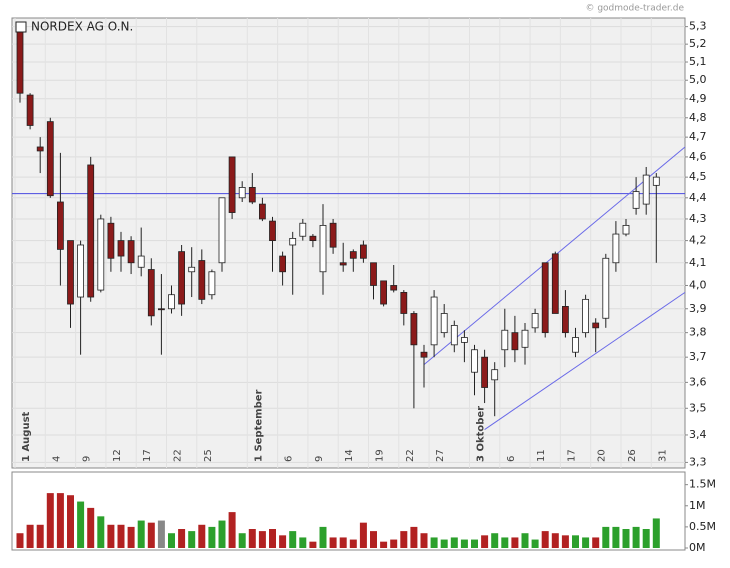  I want to click on y-tick-label: 4,2, so click(698, 240).